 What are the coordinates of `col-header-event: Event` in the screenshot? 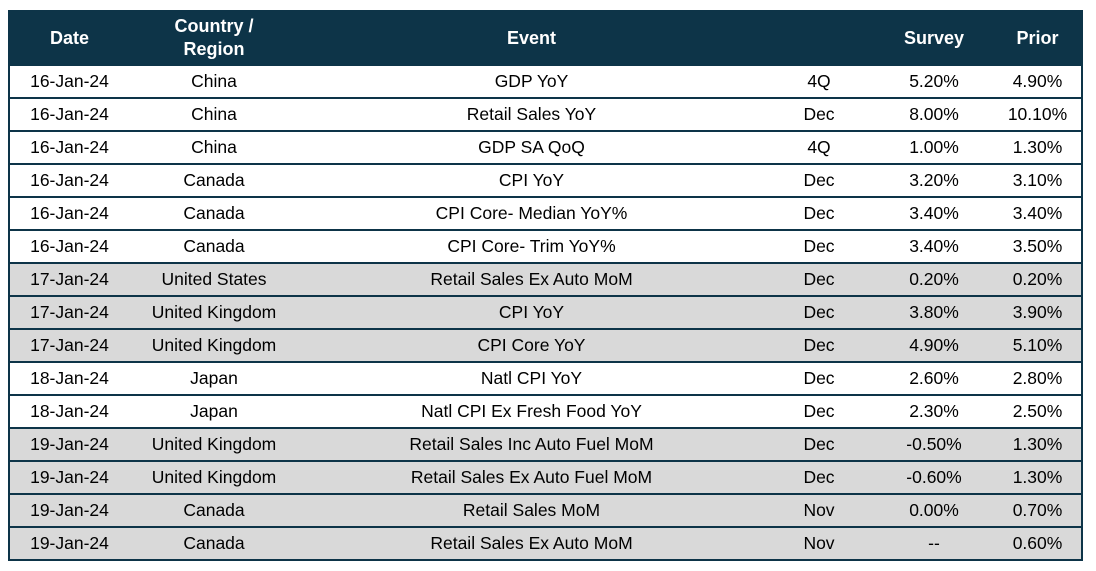 It's located at (531, 38).